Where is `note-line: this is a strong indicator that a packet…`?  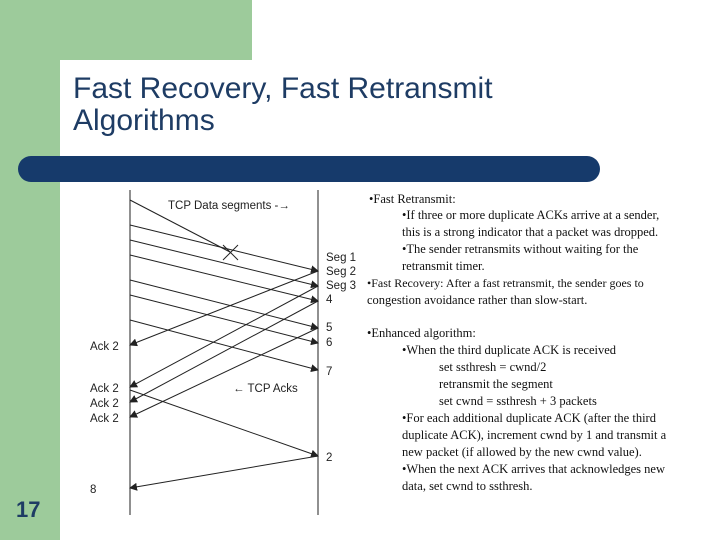 note-line: this is a strong indicator that a packet… is located at coordinates (530, 232).